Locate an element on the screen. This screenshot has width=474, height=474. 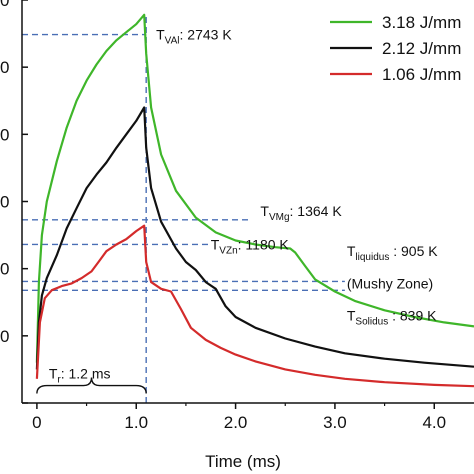
legend: 3.18 J/mm 2.12 J/mm 1.06 J/mm is located at coordinates (395, 48).